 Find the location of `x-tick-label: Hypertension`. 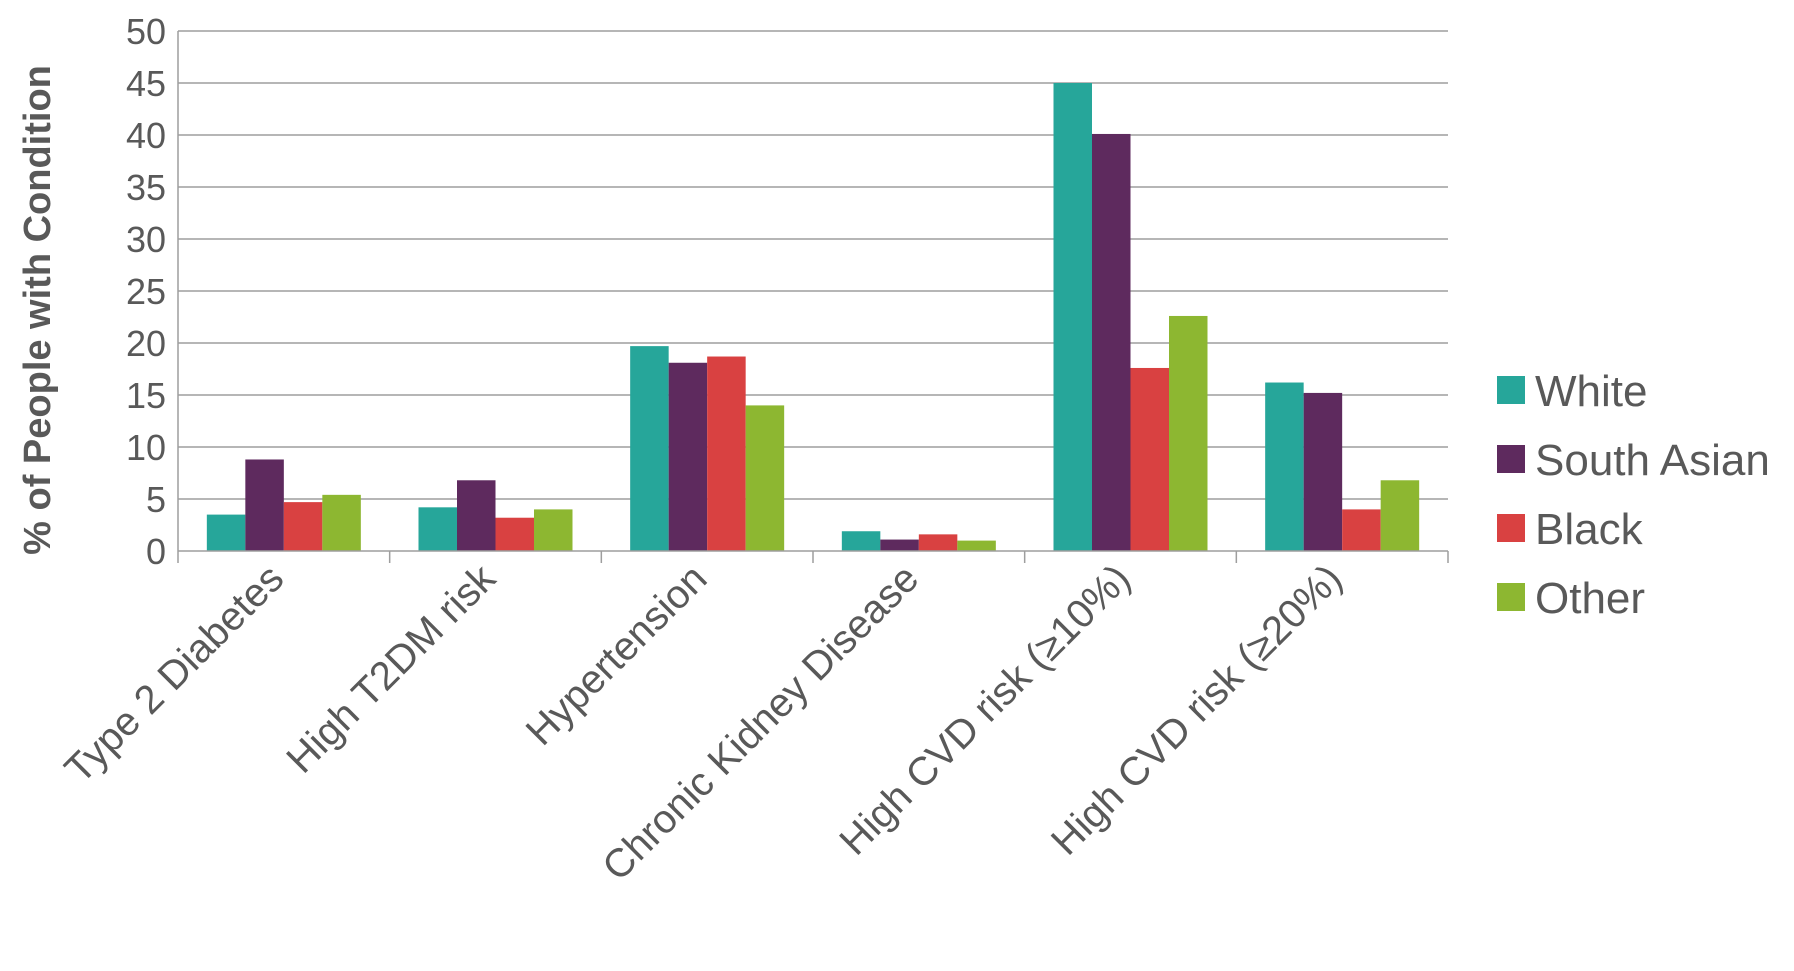

x-tick-label: Hypertension is located at coordinates (617, 655).